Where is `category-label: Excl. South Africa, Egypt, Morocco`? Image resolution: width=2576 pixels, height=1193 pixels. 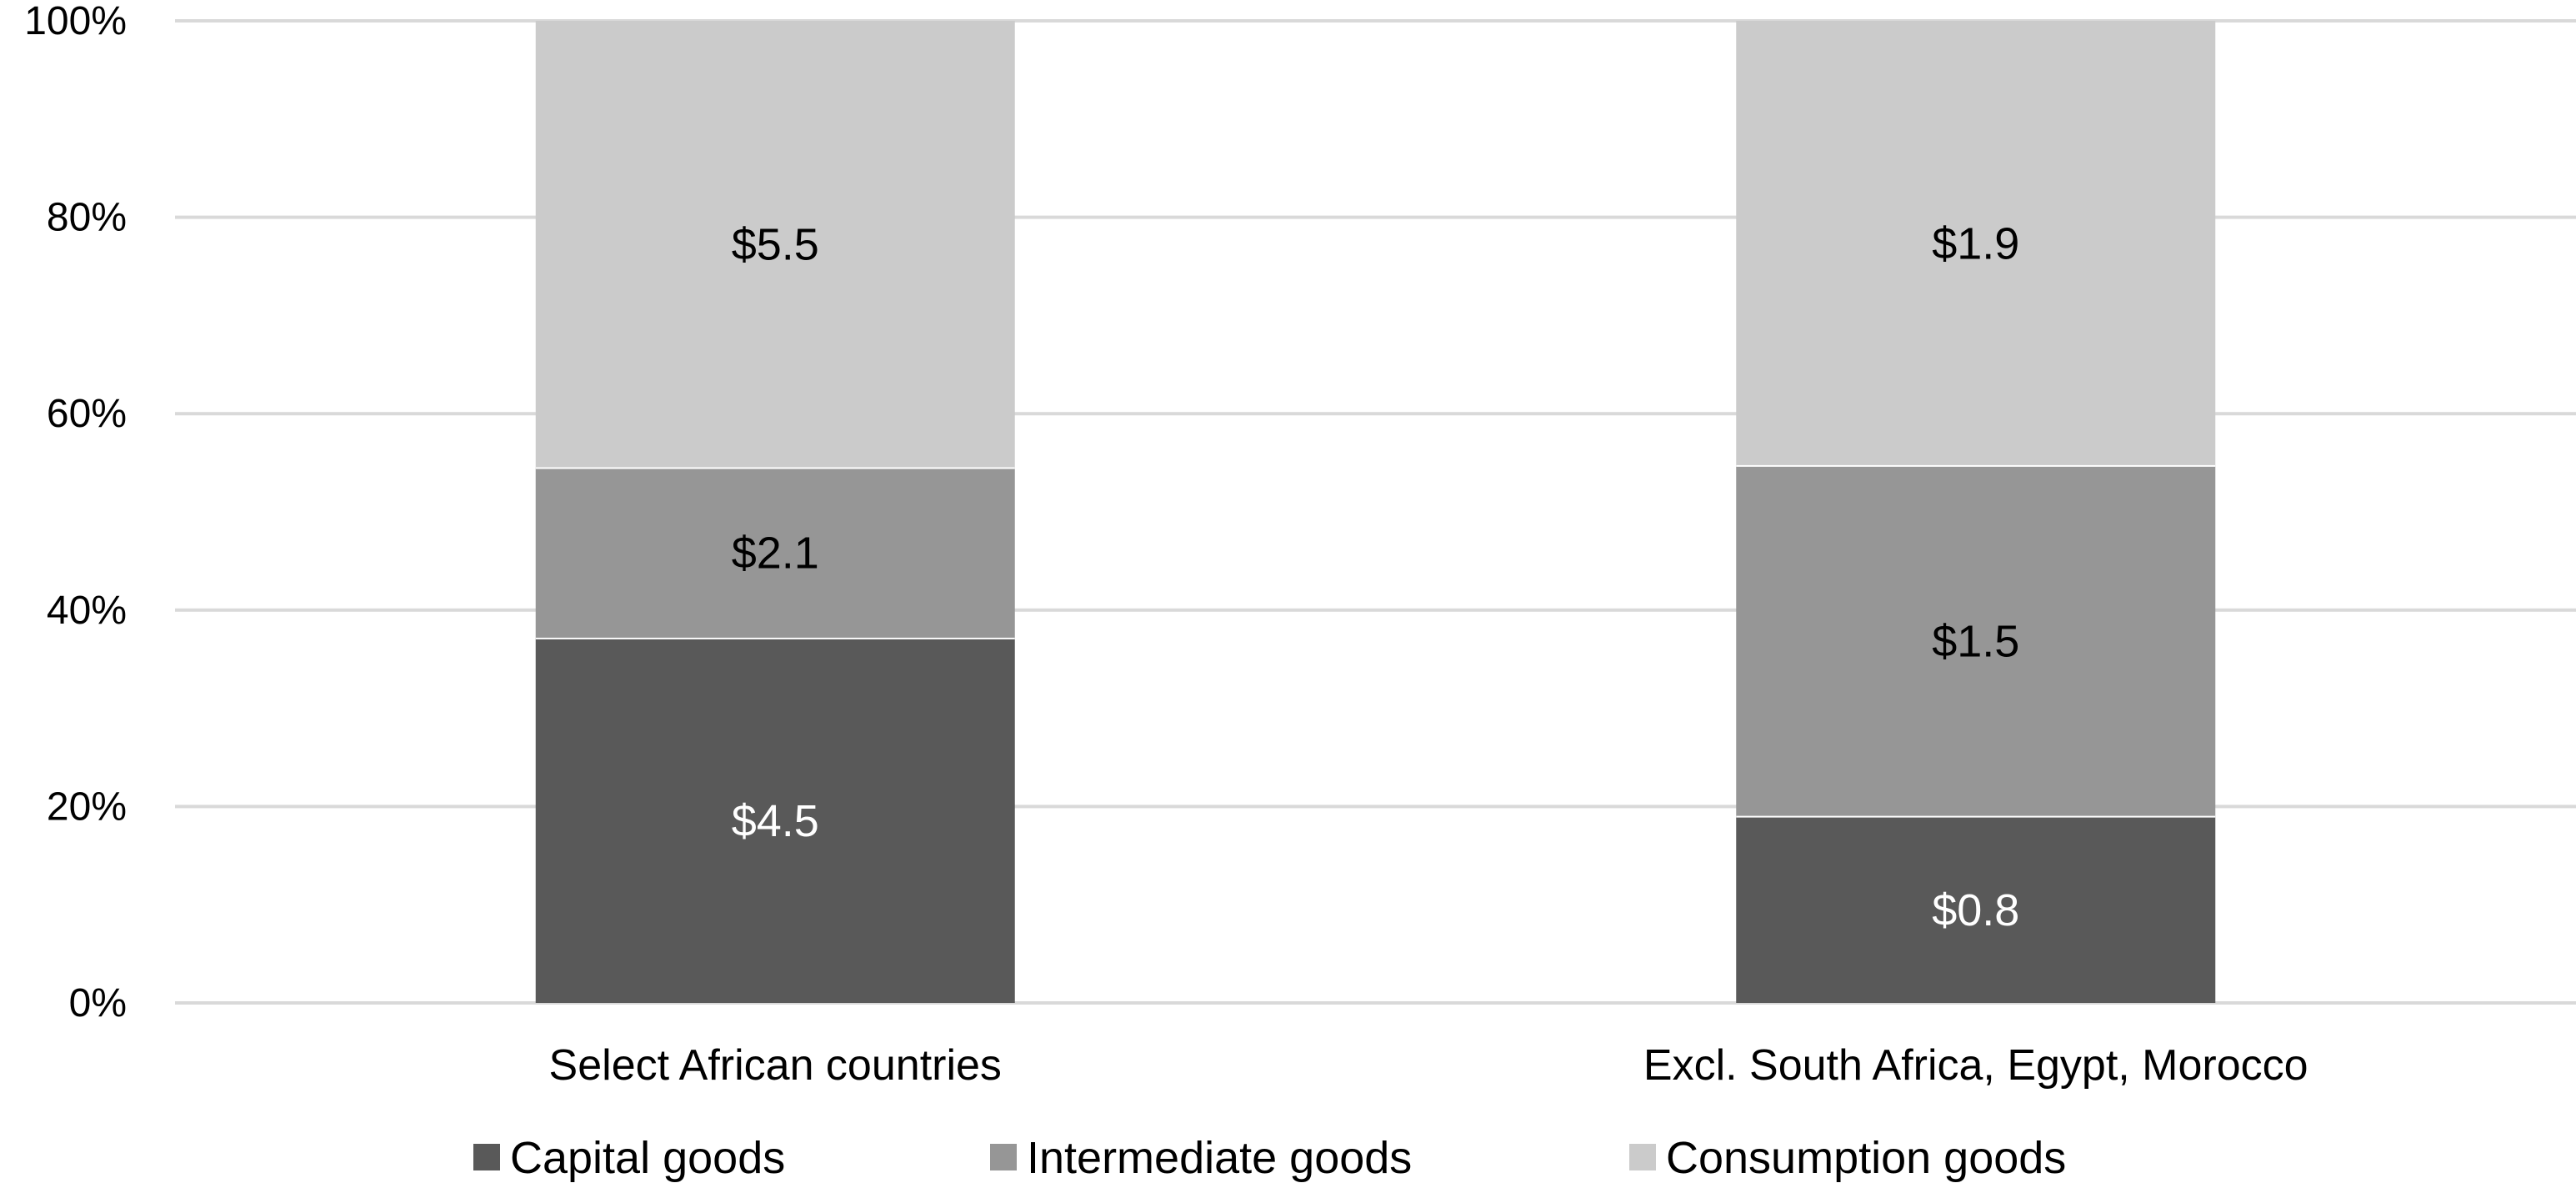 category-label: Excl. South Africa, Egypt, Morocco is located at coordinates (1975, 1065).